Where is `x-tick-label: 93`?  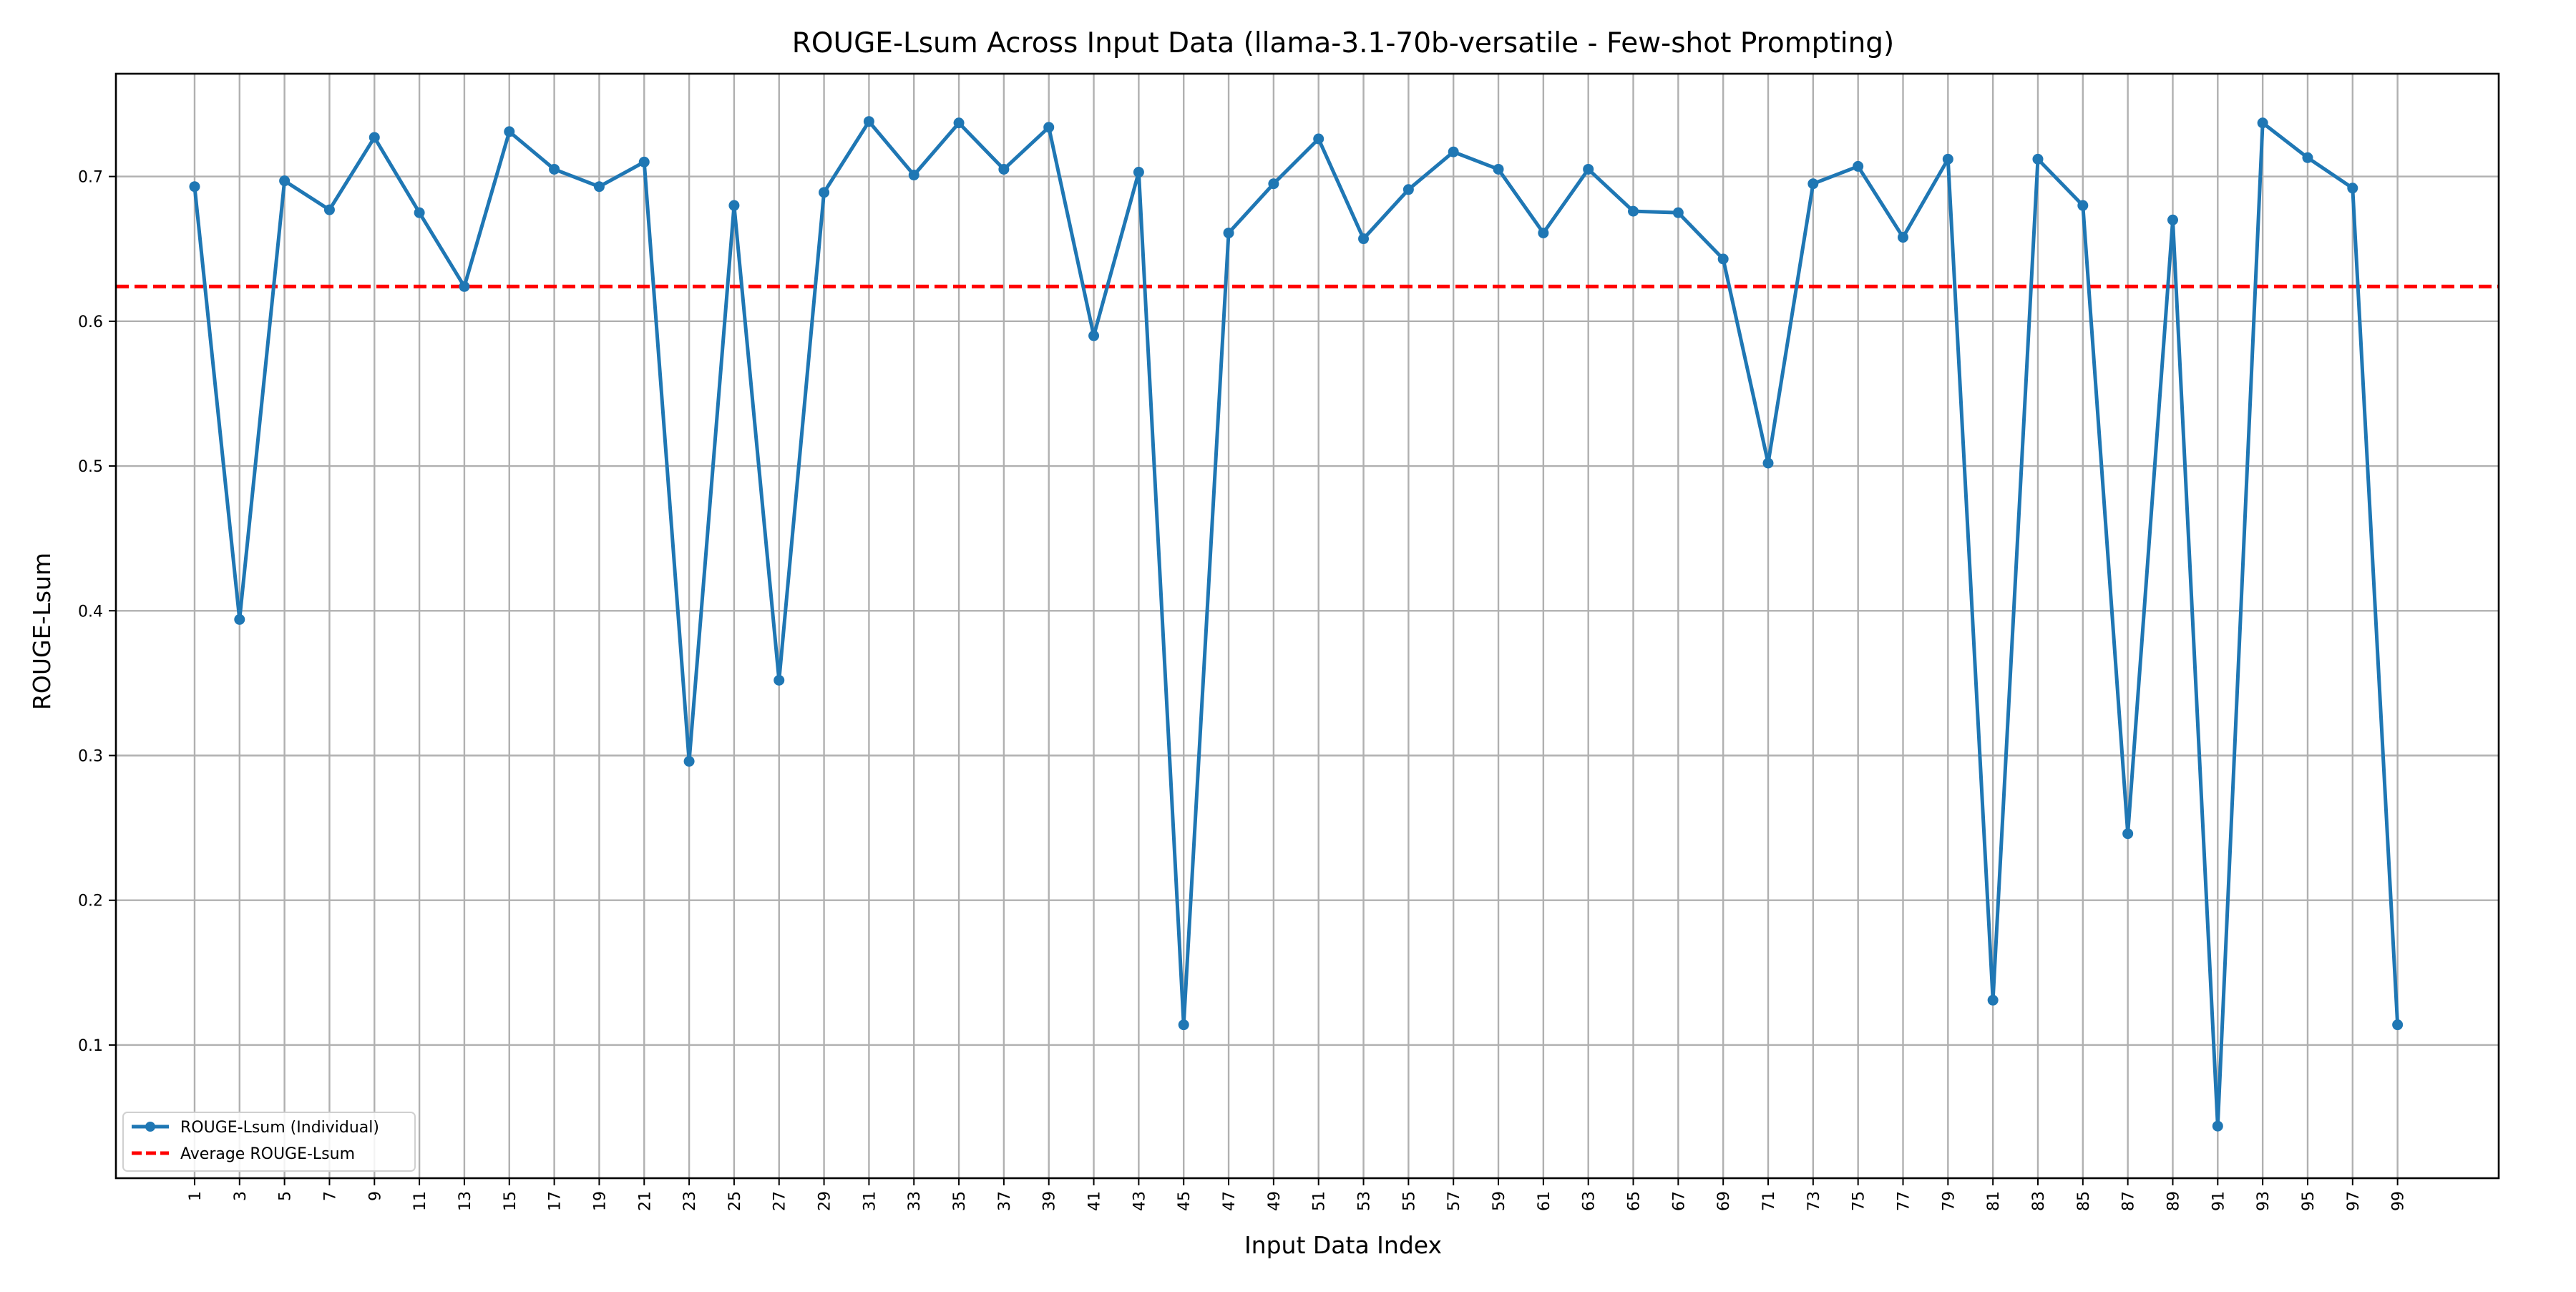 x-tick-label: 93 is located at coordinates (2264, 1201).